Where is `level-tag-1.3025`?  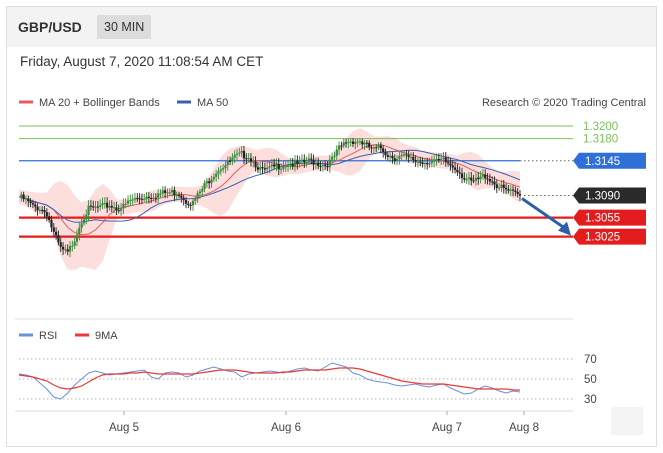 level-tag-1.3025 is located at coordinates (609, 236).